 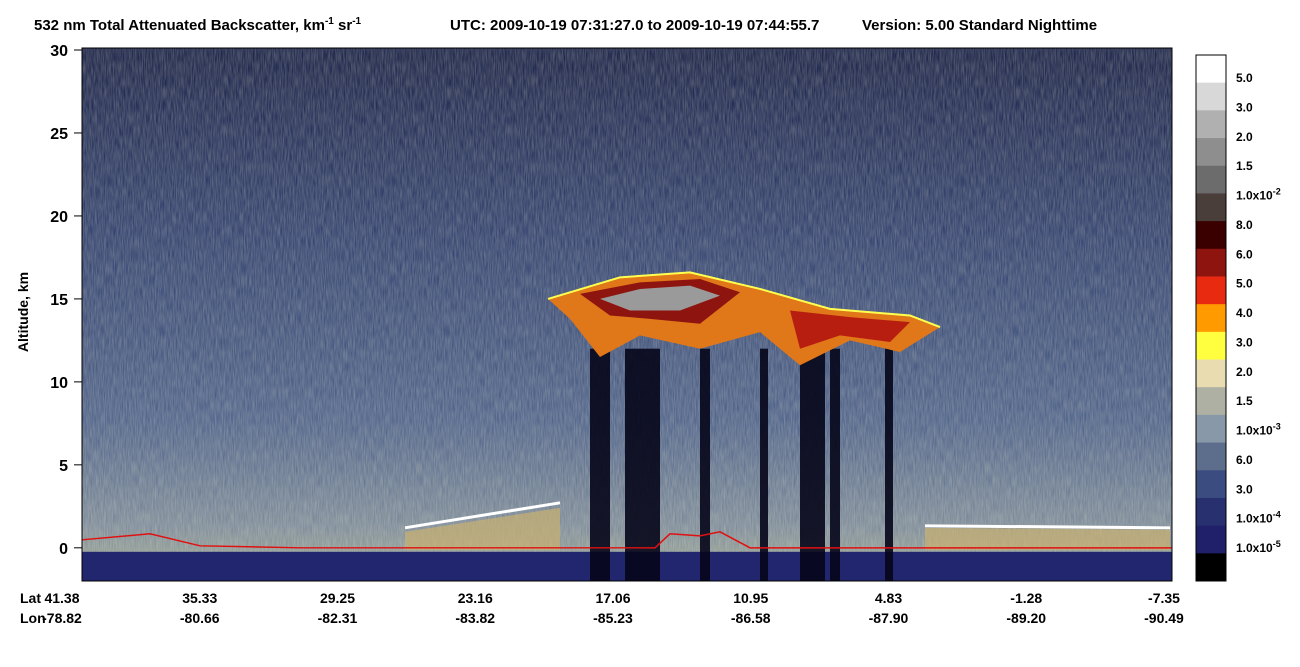 What do you see at coordinates (179, 25) in the screenshot?
I see `title-part: 532 nm Total Attenuated Backscatter, km` at bounding box center [179, 25].